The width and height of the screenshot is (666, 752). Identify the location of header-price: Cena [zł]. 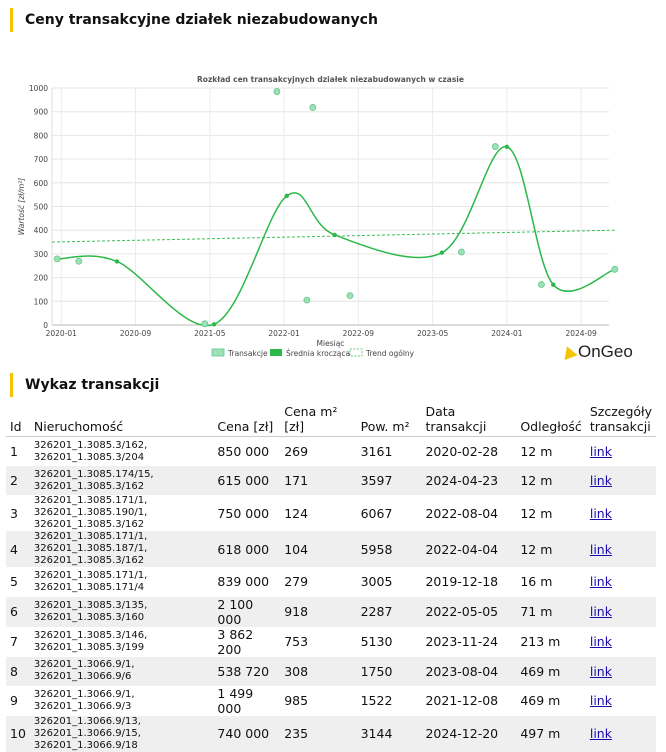
(247, 420).